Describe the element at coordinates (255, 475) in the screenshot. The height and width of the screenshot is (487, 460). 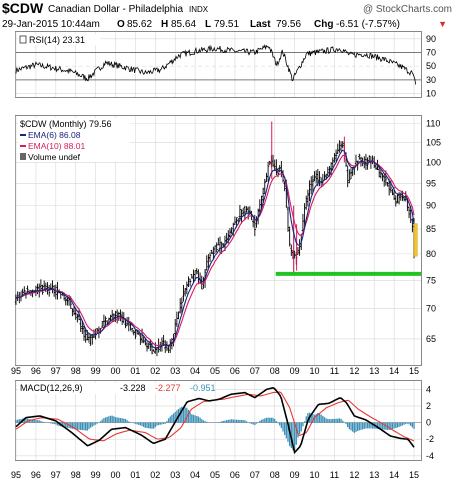
I see `x-tick-label-macd: 07` at that location.